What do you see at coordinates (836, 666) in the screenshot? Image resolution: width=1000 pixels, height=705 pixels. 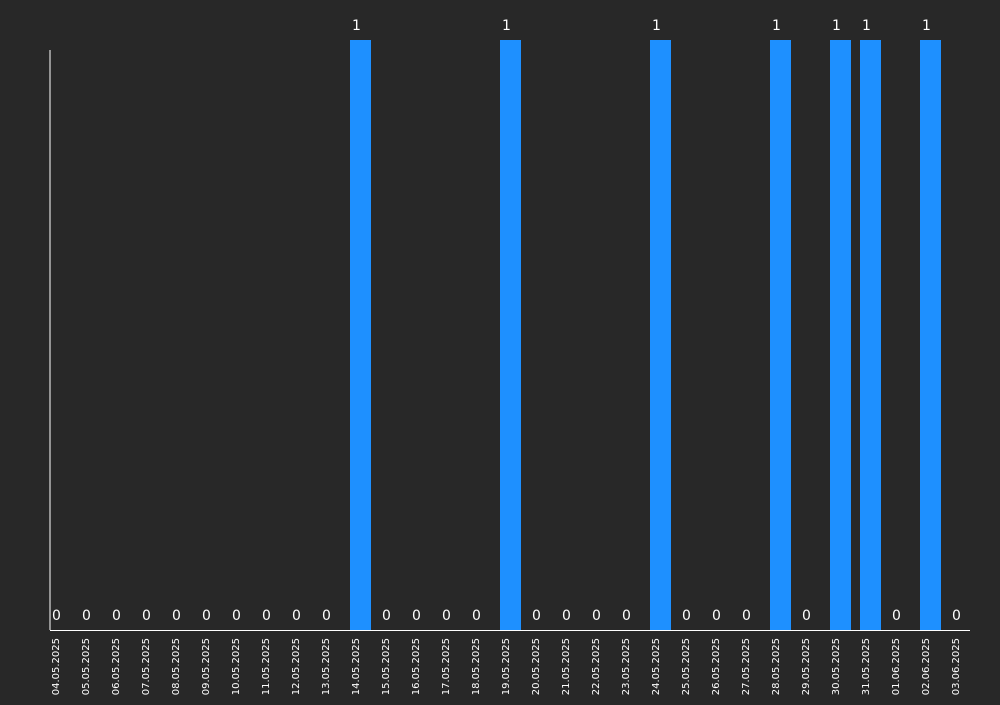 I see `x-tick-label-30.05.2025: 30.05.2025` at bounding box center [836, 666].